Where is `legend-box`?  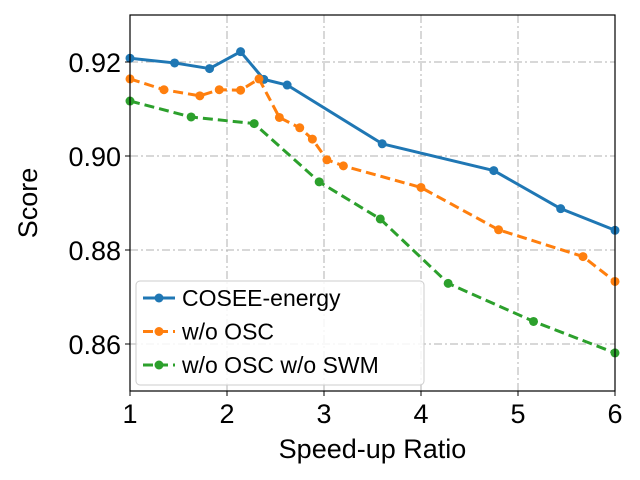 legend-box is located at coordinates (280, 333).